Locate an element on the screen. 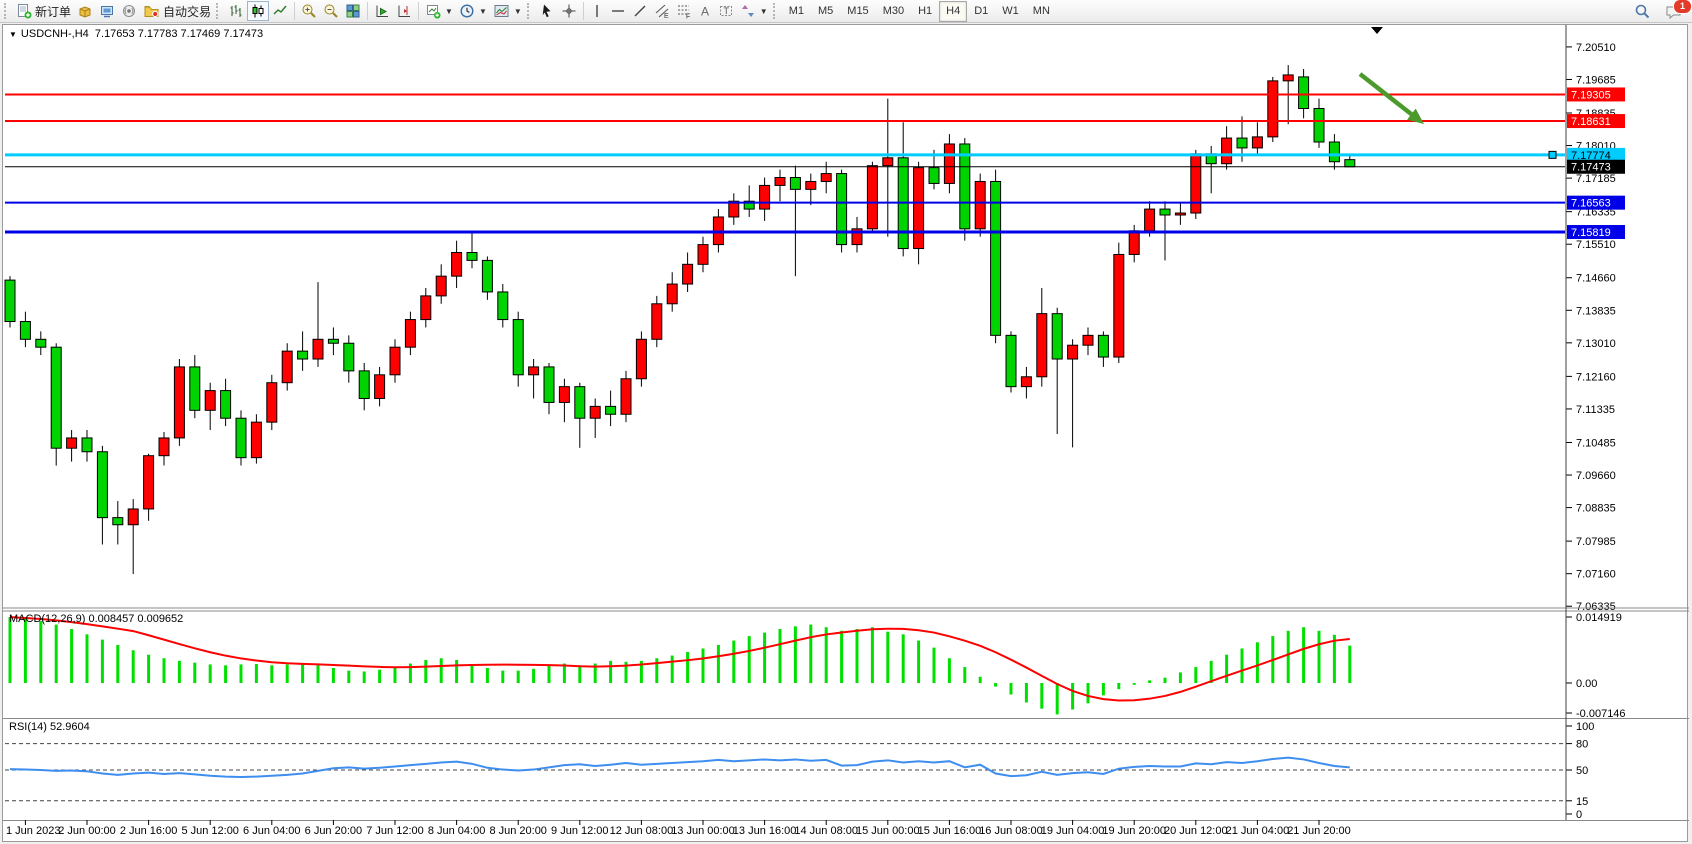  cursor-button is located at coordinates (547, 11).